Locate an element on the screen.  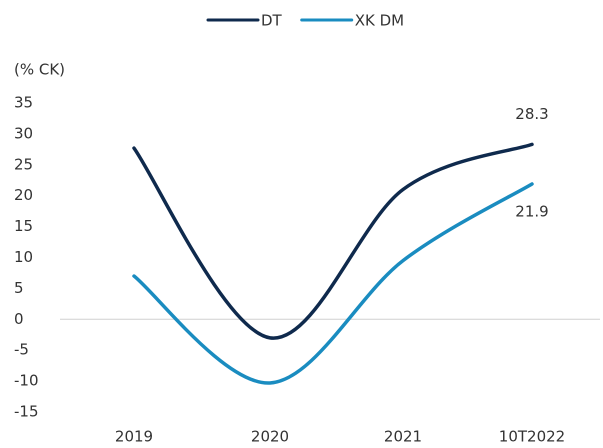
legend-label: XK DM is located at coordinates (379, 21).